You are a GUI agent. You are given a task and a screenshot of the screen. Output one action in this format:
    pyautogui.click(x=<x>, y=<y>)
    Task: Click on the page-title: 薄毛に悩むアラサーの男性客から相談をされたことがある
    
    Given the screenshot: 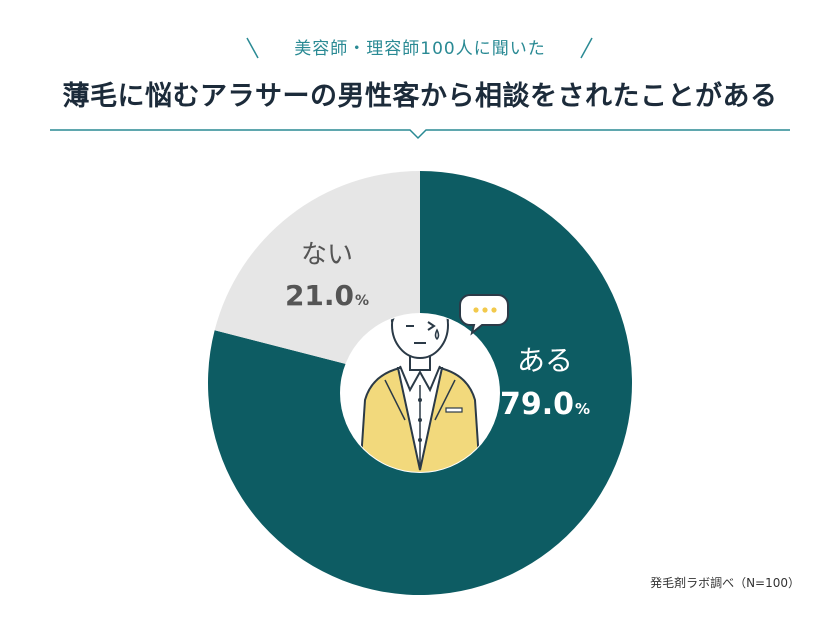 What is the action you would take?
    pyautogui.click(x=420, y=96)
    